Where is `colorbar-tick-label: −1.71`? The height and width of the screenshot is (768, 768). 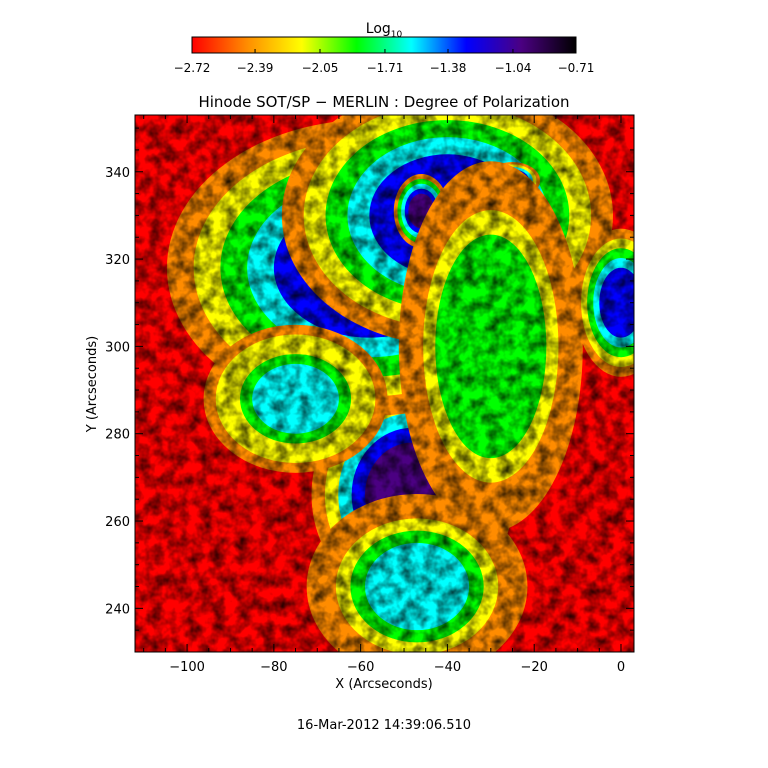 colorbar-tick-label: −1.71 is located at coordinates (385, 68).